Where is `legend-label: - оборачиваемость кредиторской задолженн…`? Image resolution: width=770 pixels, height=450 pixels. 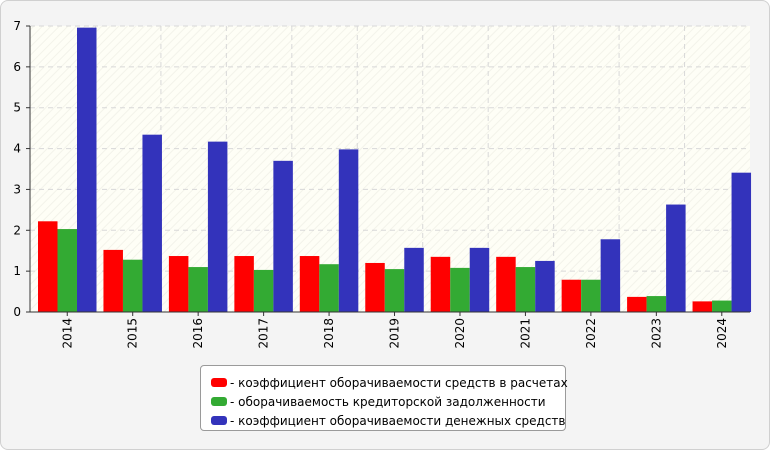
legend-label: - оборачиваемость кредиторской задолженн… is located at coordinates (388, 401).